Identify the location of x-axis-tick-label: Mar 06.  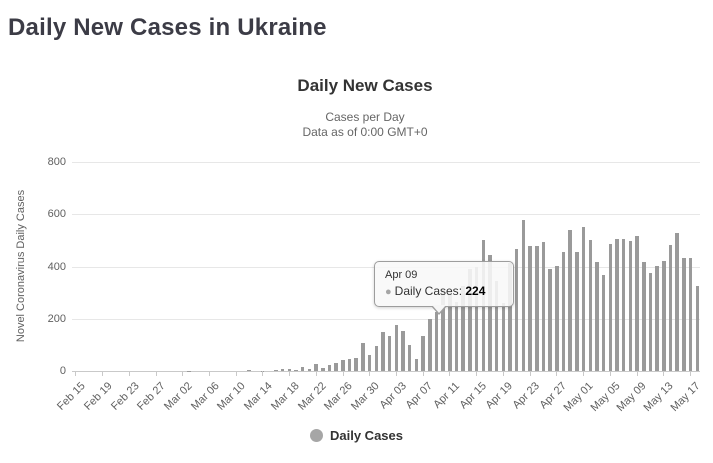
(205, 396).